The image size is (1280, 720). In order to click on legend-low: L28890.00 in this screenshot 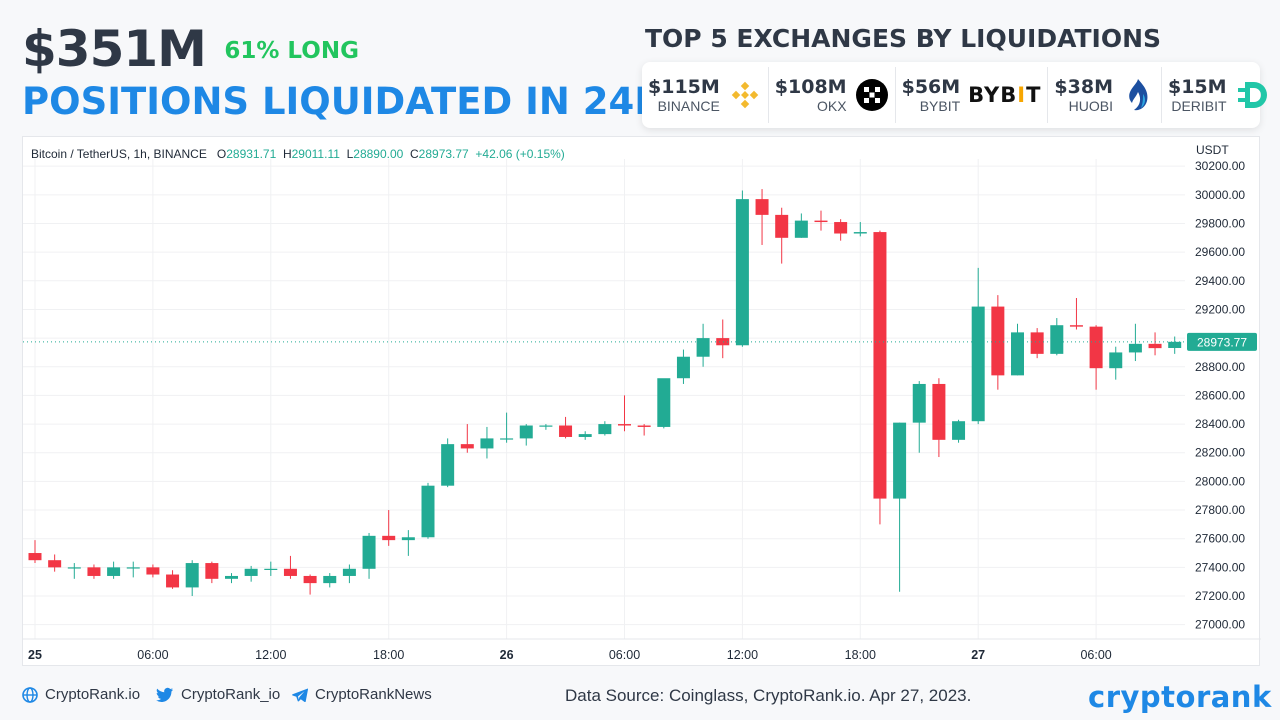, I will do `click(375, 154)`.